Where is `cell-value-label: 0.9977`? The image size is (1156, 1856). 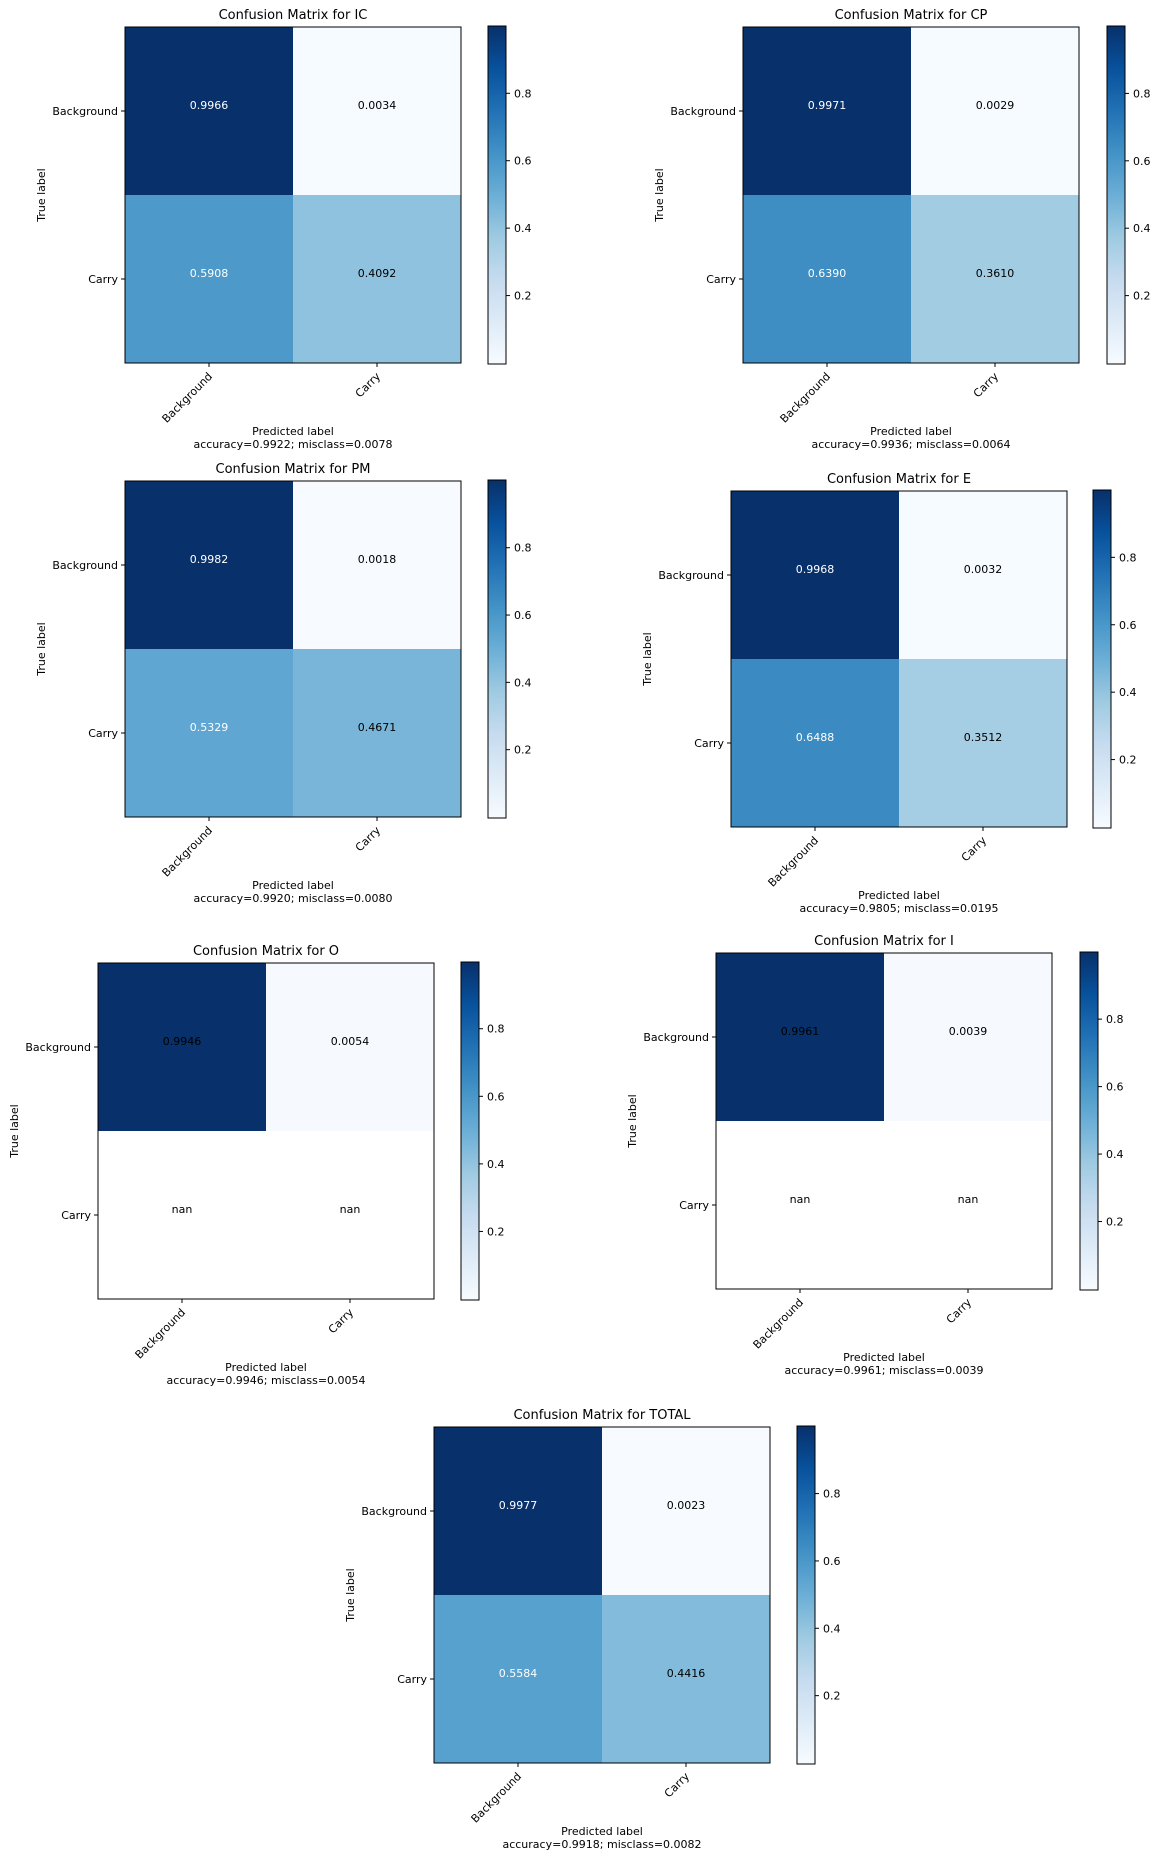
cell-value-label: 0.9977 is located at coordinates (518, 1505).